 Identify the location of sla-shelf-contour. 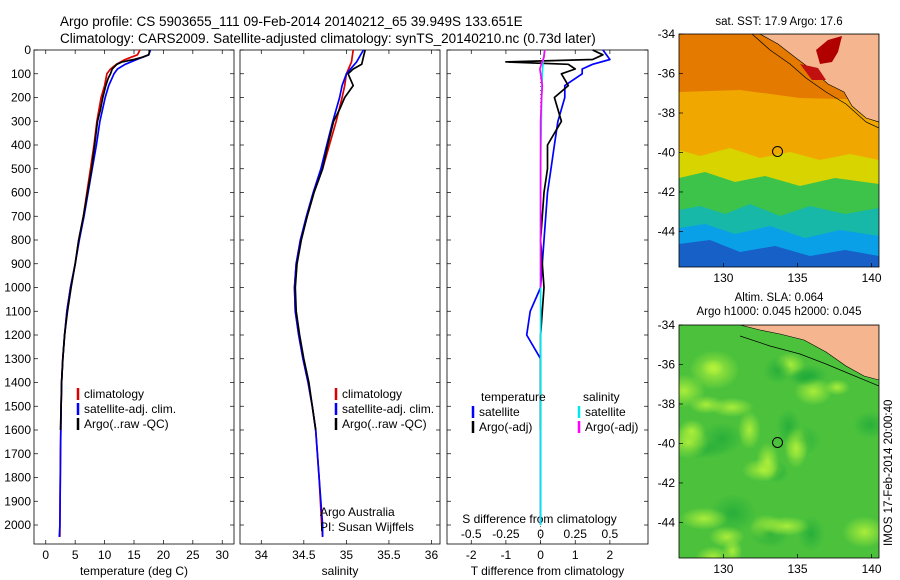
(809, 361).